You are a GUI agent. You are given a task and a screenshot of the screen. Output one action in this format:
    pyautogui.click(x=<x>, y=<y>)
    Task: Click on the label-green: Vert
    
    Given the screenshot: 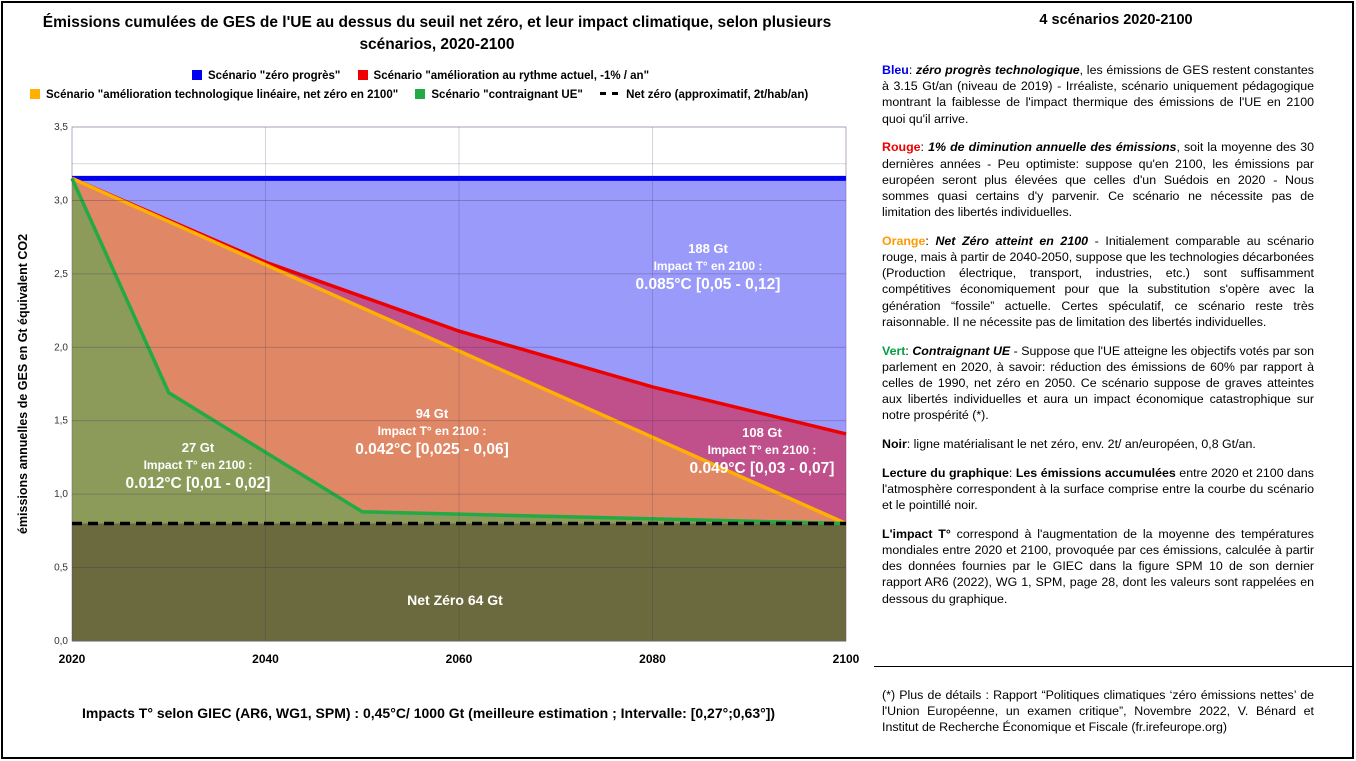 What is the action you would take?
    pyautogui.click(x=894, y=350)
    